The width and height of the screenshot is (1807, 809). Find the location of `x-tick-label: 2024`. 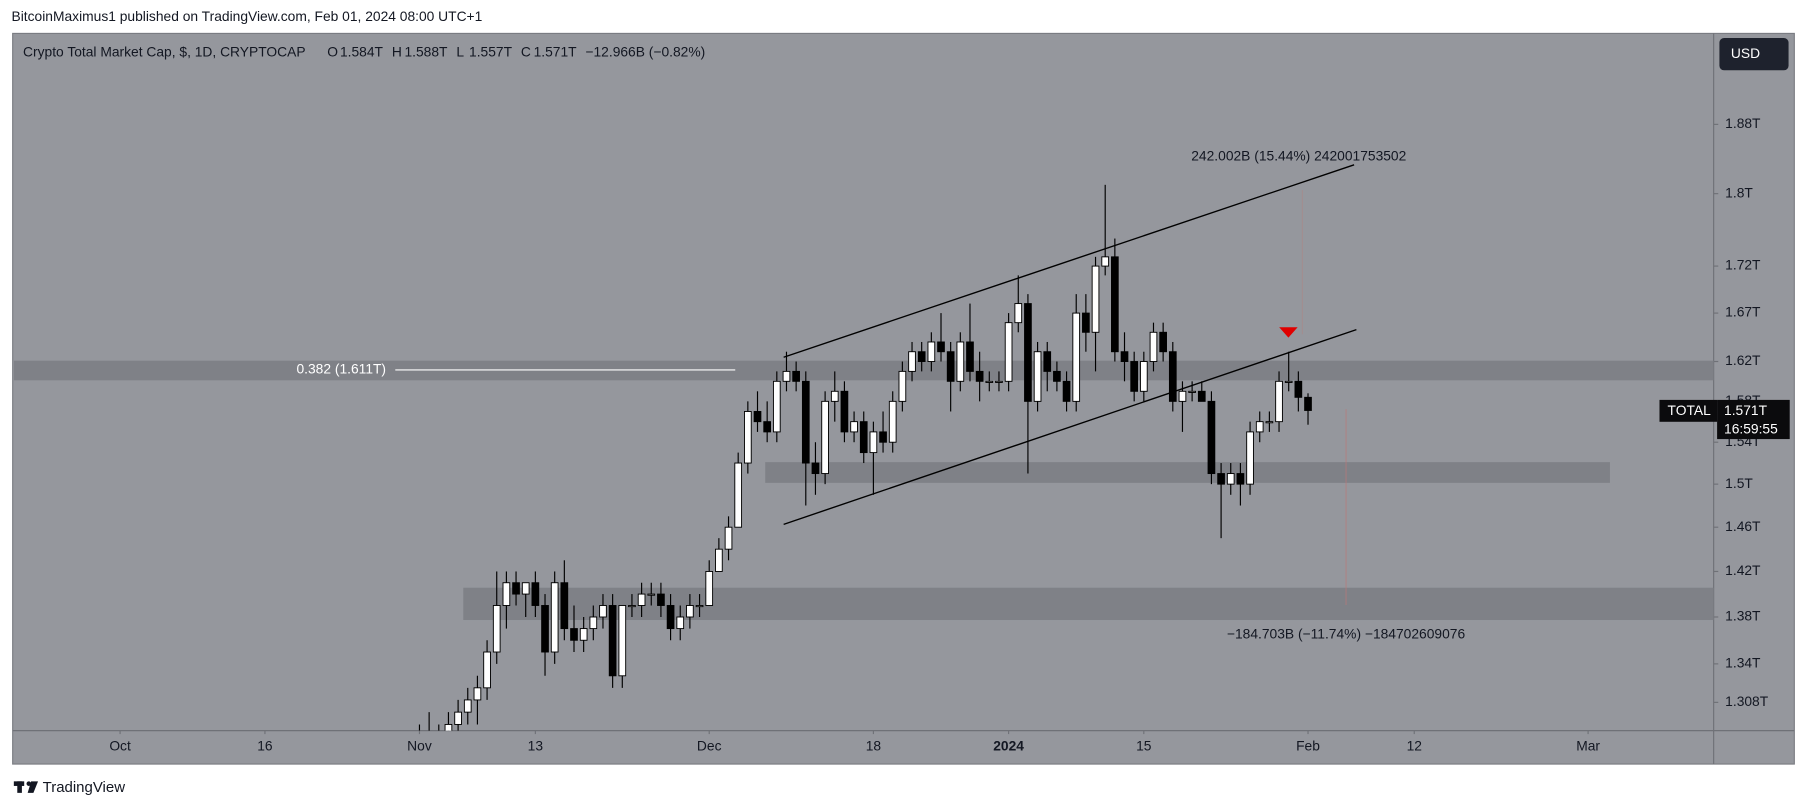

x-tick-label: 2024 is located at coordinates (1008, 745).